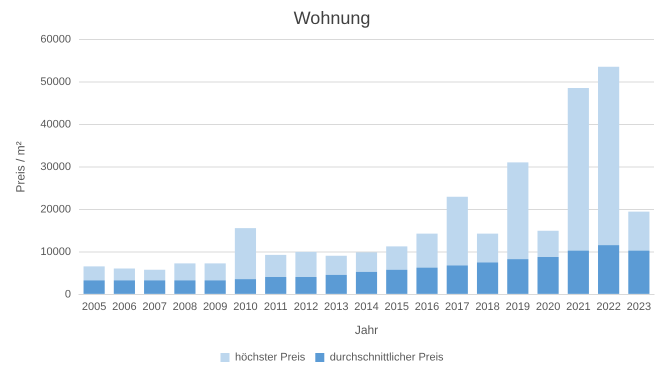 Image resolution: width=672 pixels, height=375 pixels. I want to click on x-tick-label: 2016, so click(427, 307).